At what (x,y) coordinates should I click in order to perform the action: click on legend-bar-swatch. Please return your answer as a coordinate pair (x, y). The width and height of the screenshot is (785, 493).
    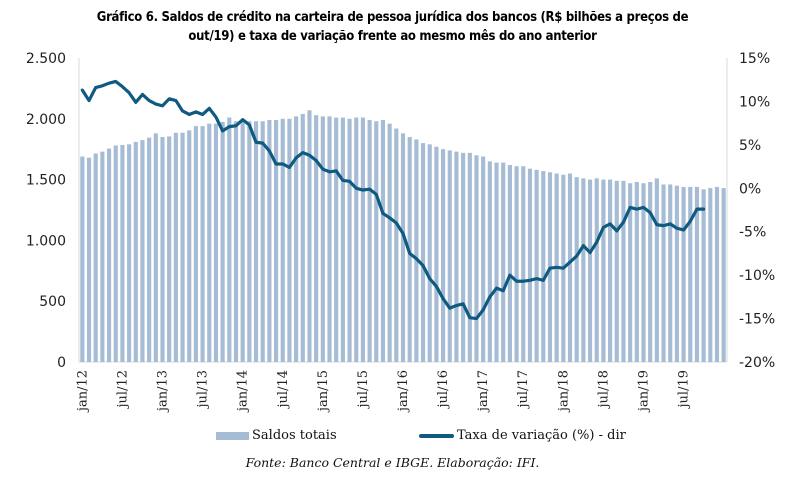
    Looking at the image, I should click on (232, 435).